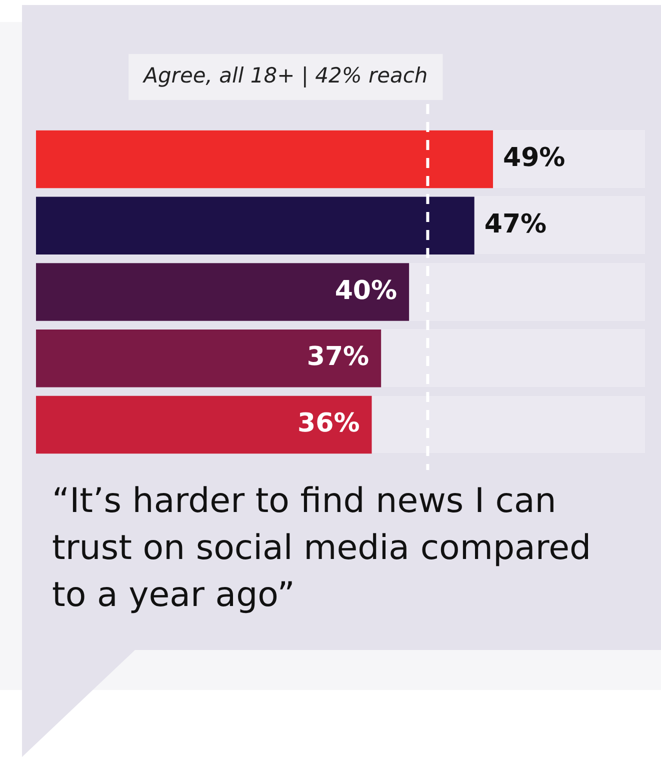 The image size is (661, 757). I want to click on data-label: 47%, so click(515, 224).